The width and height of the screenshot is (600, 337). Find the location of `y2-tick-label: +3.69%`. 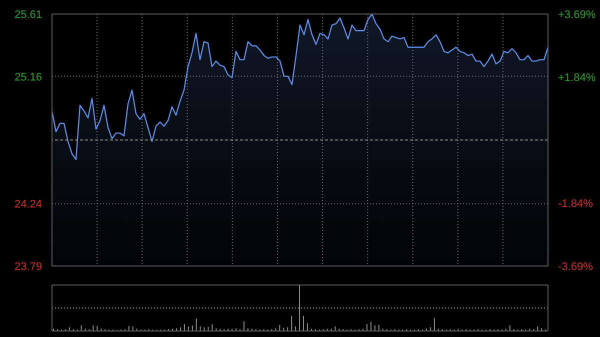

y2-tick-label: +3.69% is located at coordinates (577, 15).